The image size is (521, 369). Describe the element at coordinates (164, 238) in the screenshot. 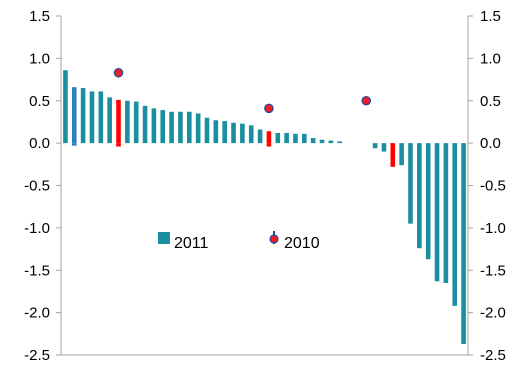

I see `legend-bar-swatch` at that location.